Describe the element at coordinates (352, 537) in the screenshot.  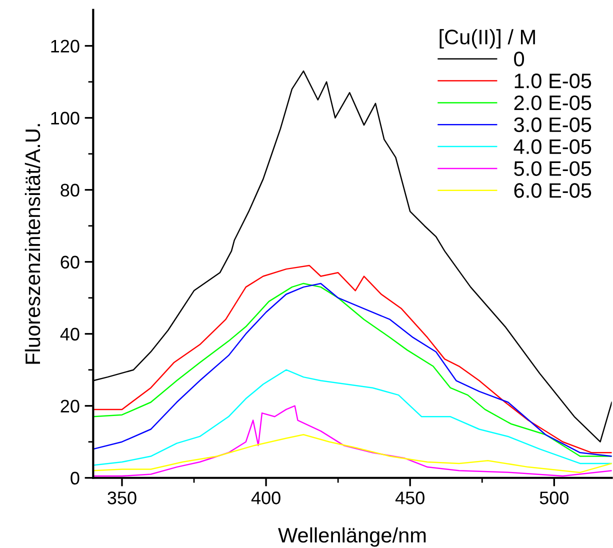
I see `x-axis-title: Wellenlänge/nm` at that location.